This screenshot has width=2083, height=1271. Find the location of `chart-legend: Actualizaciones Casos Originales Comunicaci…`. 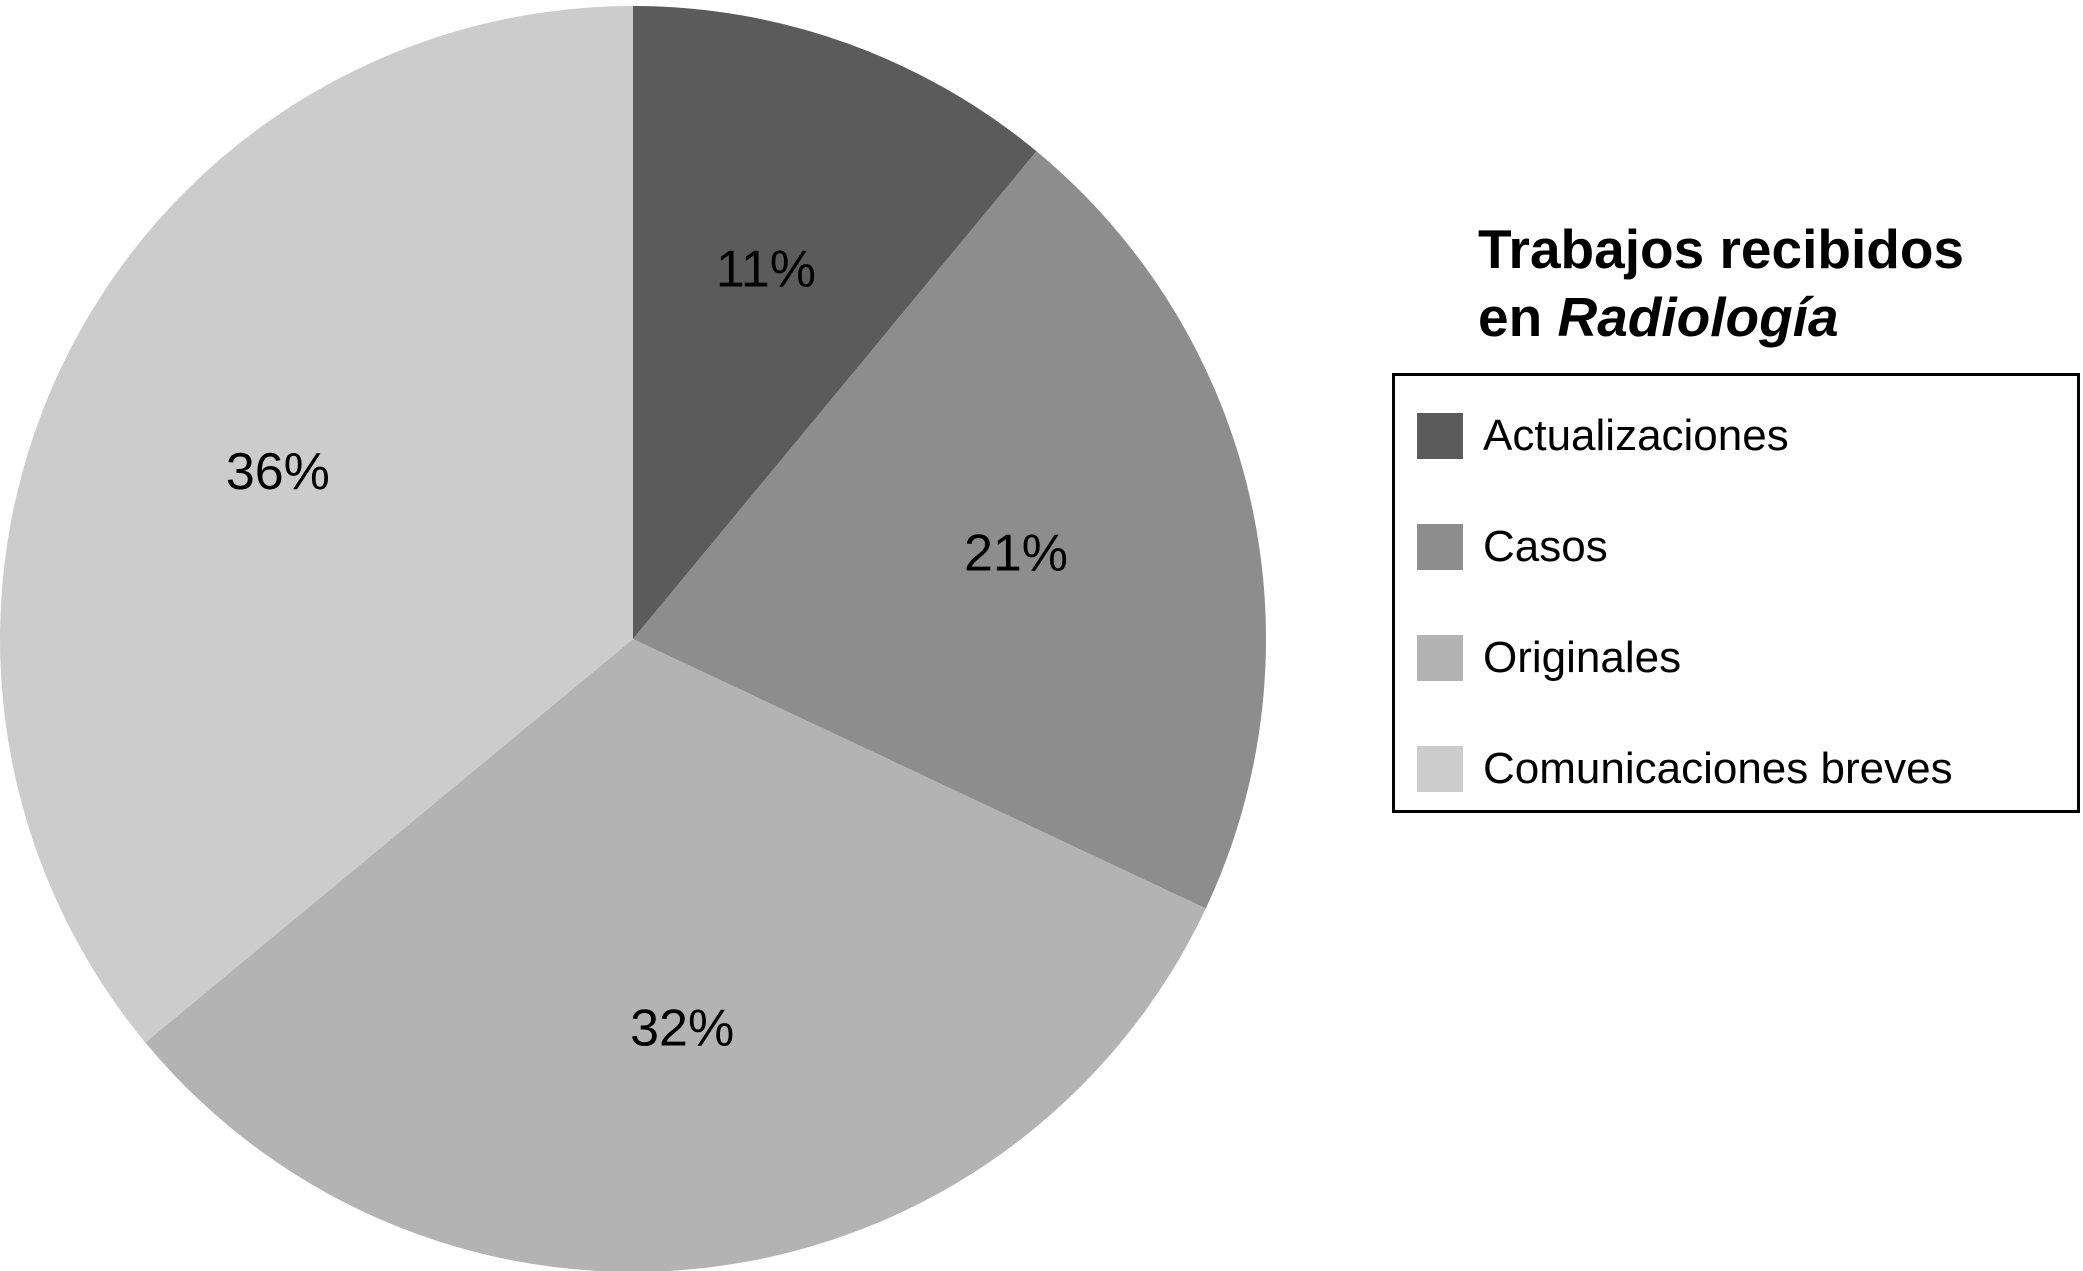

chart-legend: Actualizaciones Casos Originales Comunicaci… is located at coordinates (1736, 593).